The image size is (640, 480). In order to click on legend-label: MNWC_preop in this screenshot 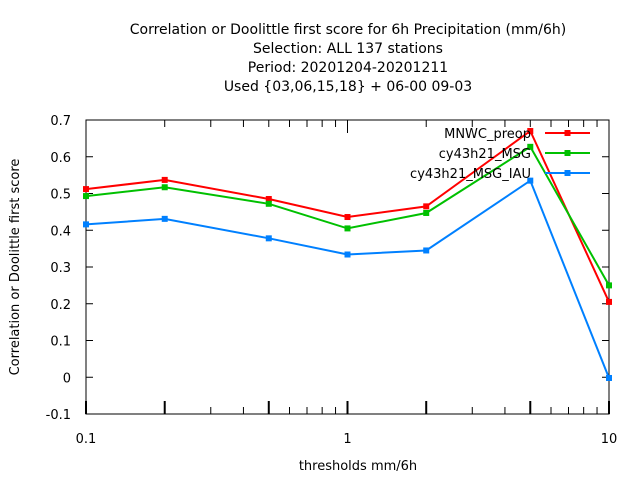, I will do `click(487, 134)`.